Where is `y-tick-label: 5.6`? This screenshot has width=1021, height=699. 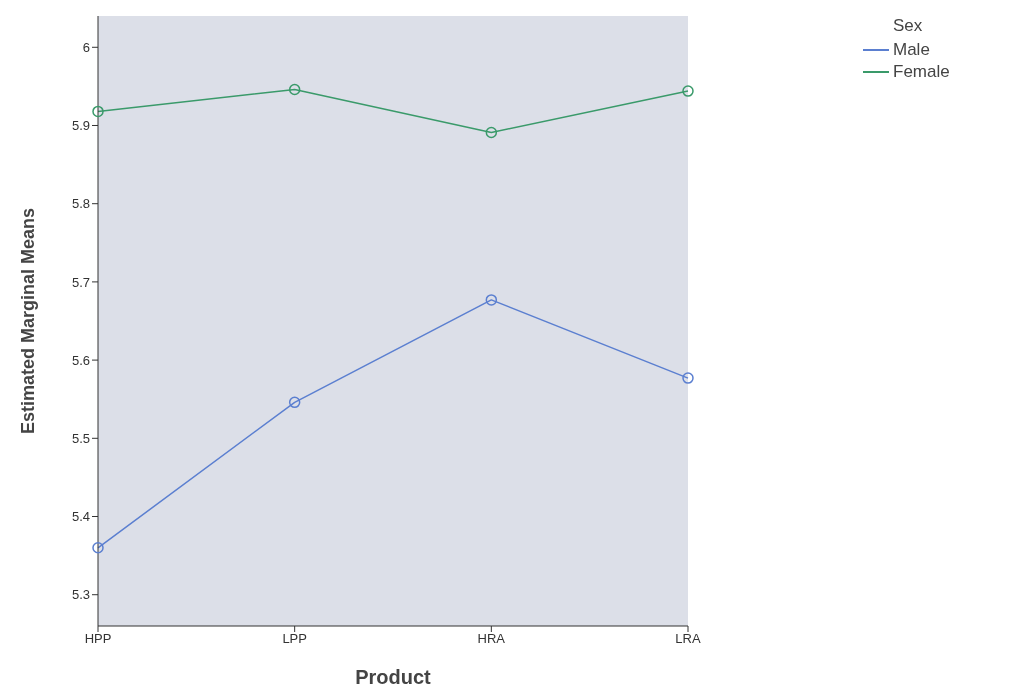
y-tick-label: 5.6 is located at coordinates (80, 360).